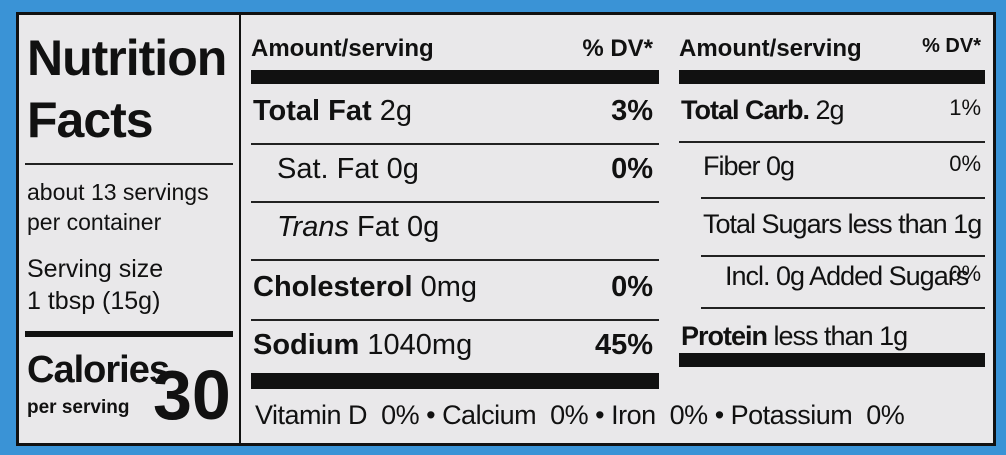 The height and width of the screenshot is (455, 1006). I want to click on nutrient-name-italic: Trans, so click(313, 227).